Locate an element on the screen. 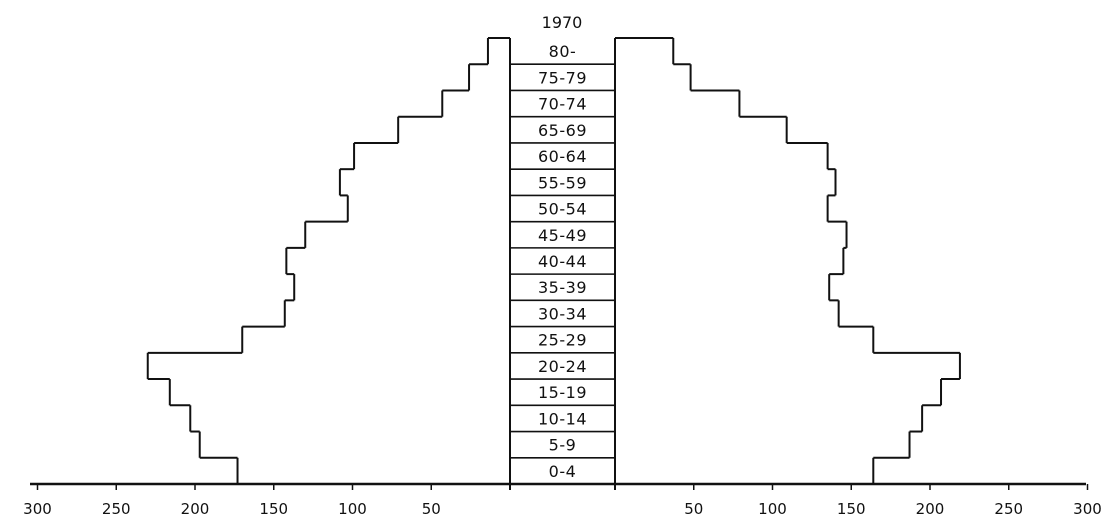  age-label: 75-79 is located at coordinates (562, 77).